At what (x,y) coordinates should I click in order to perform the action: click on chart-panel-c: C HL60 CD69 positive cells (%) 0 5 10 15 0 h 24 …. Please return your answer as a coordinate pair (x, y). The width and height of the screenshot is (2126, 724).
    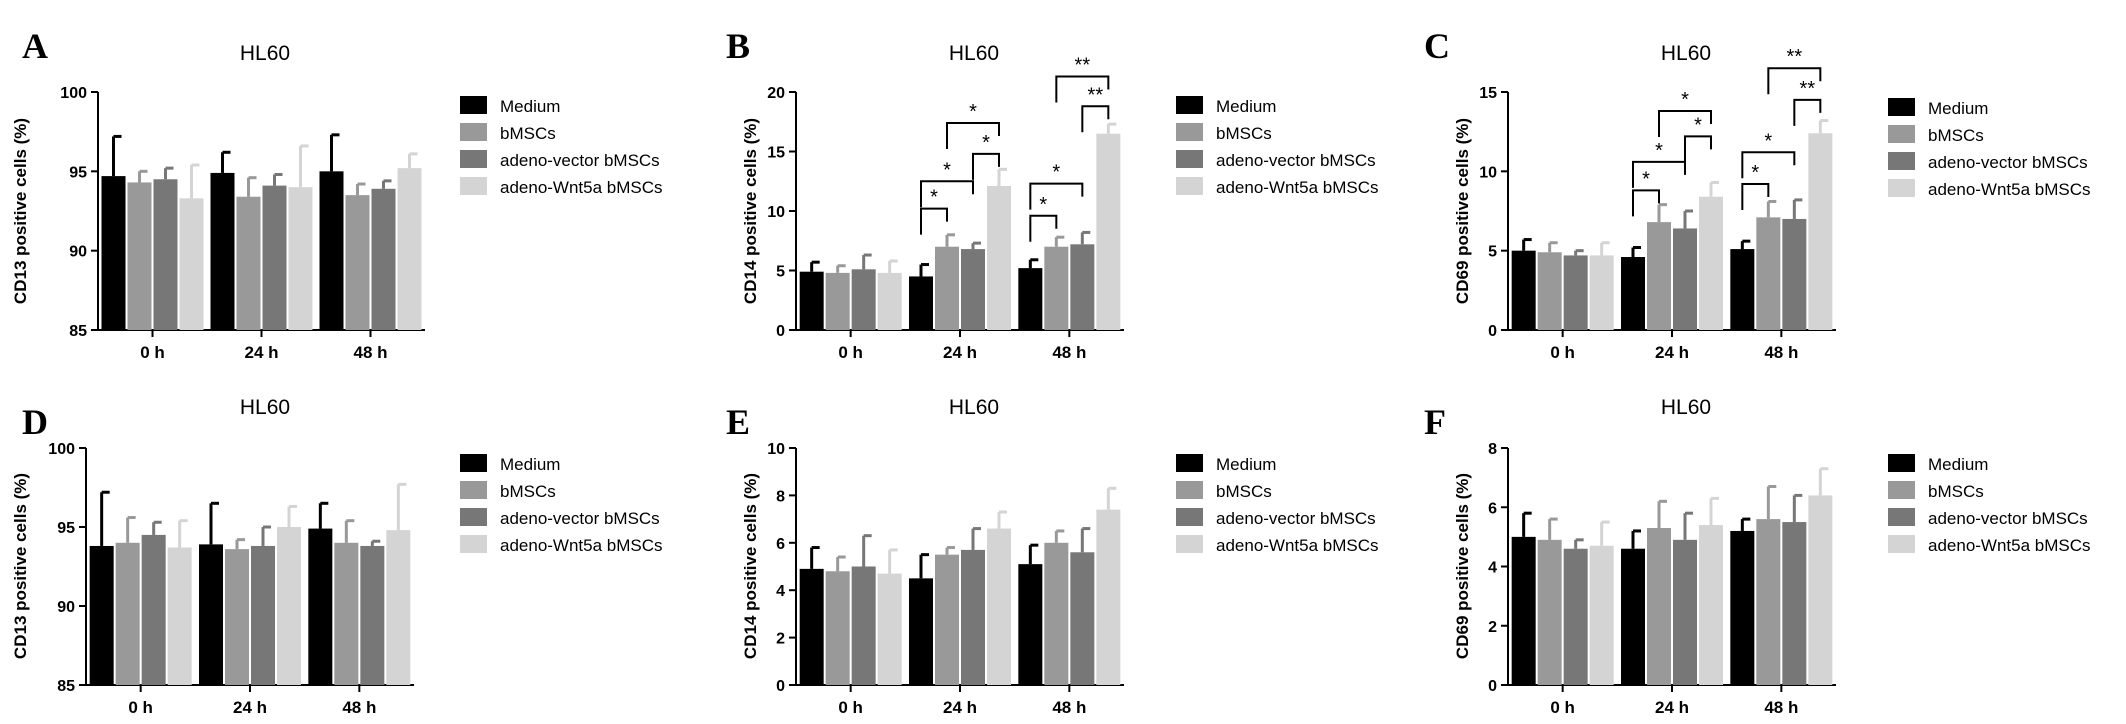
    Looking at the image, I should click on (1757, 194).